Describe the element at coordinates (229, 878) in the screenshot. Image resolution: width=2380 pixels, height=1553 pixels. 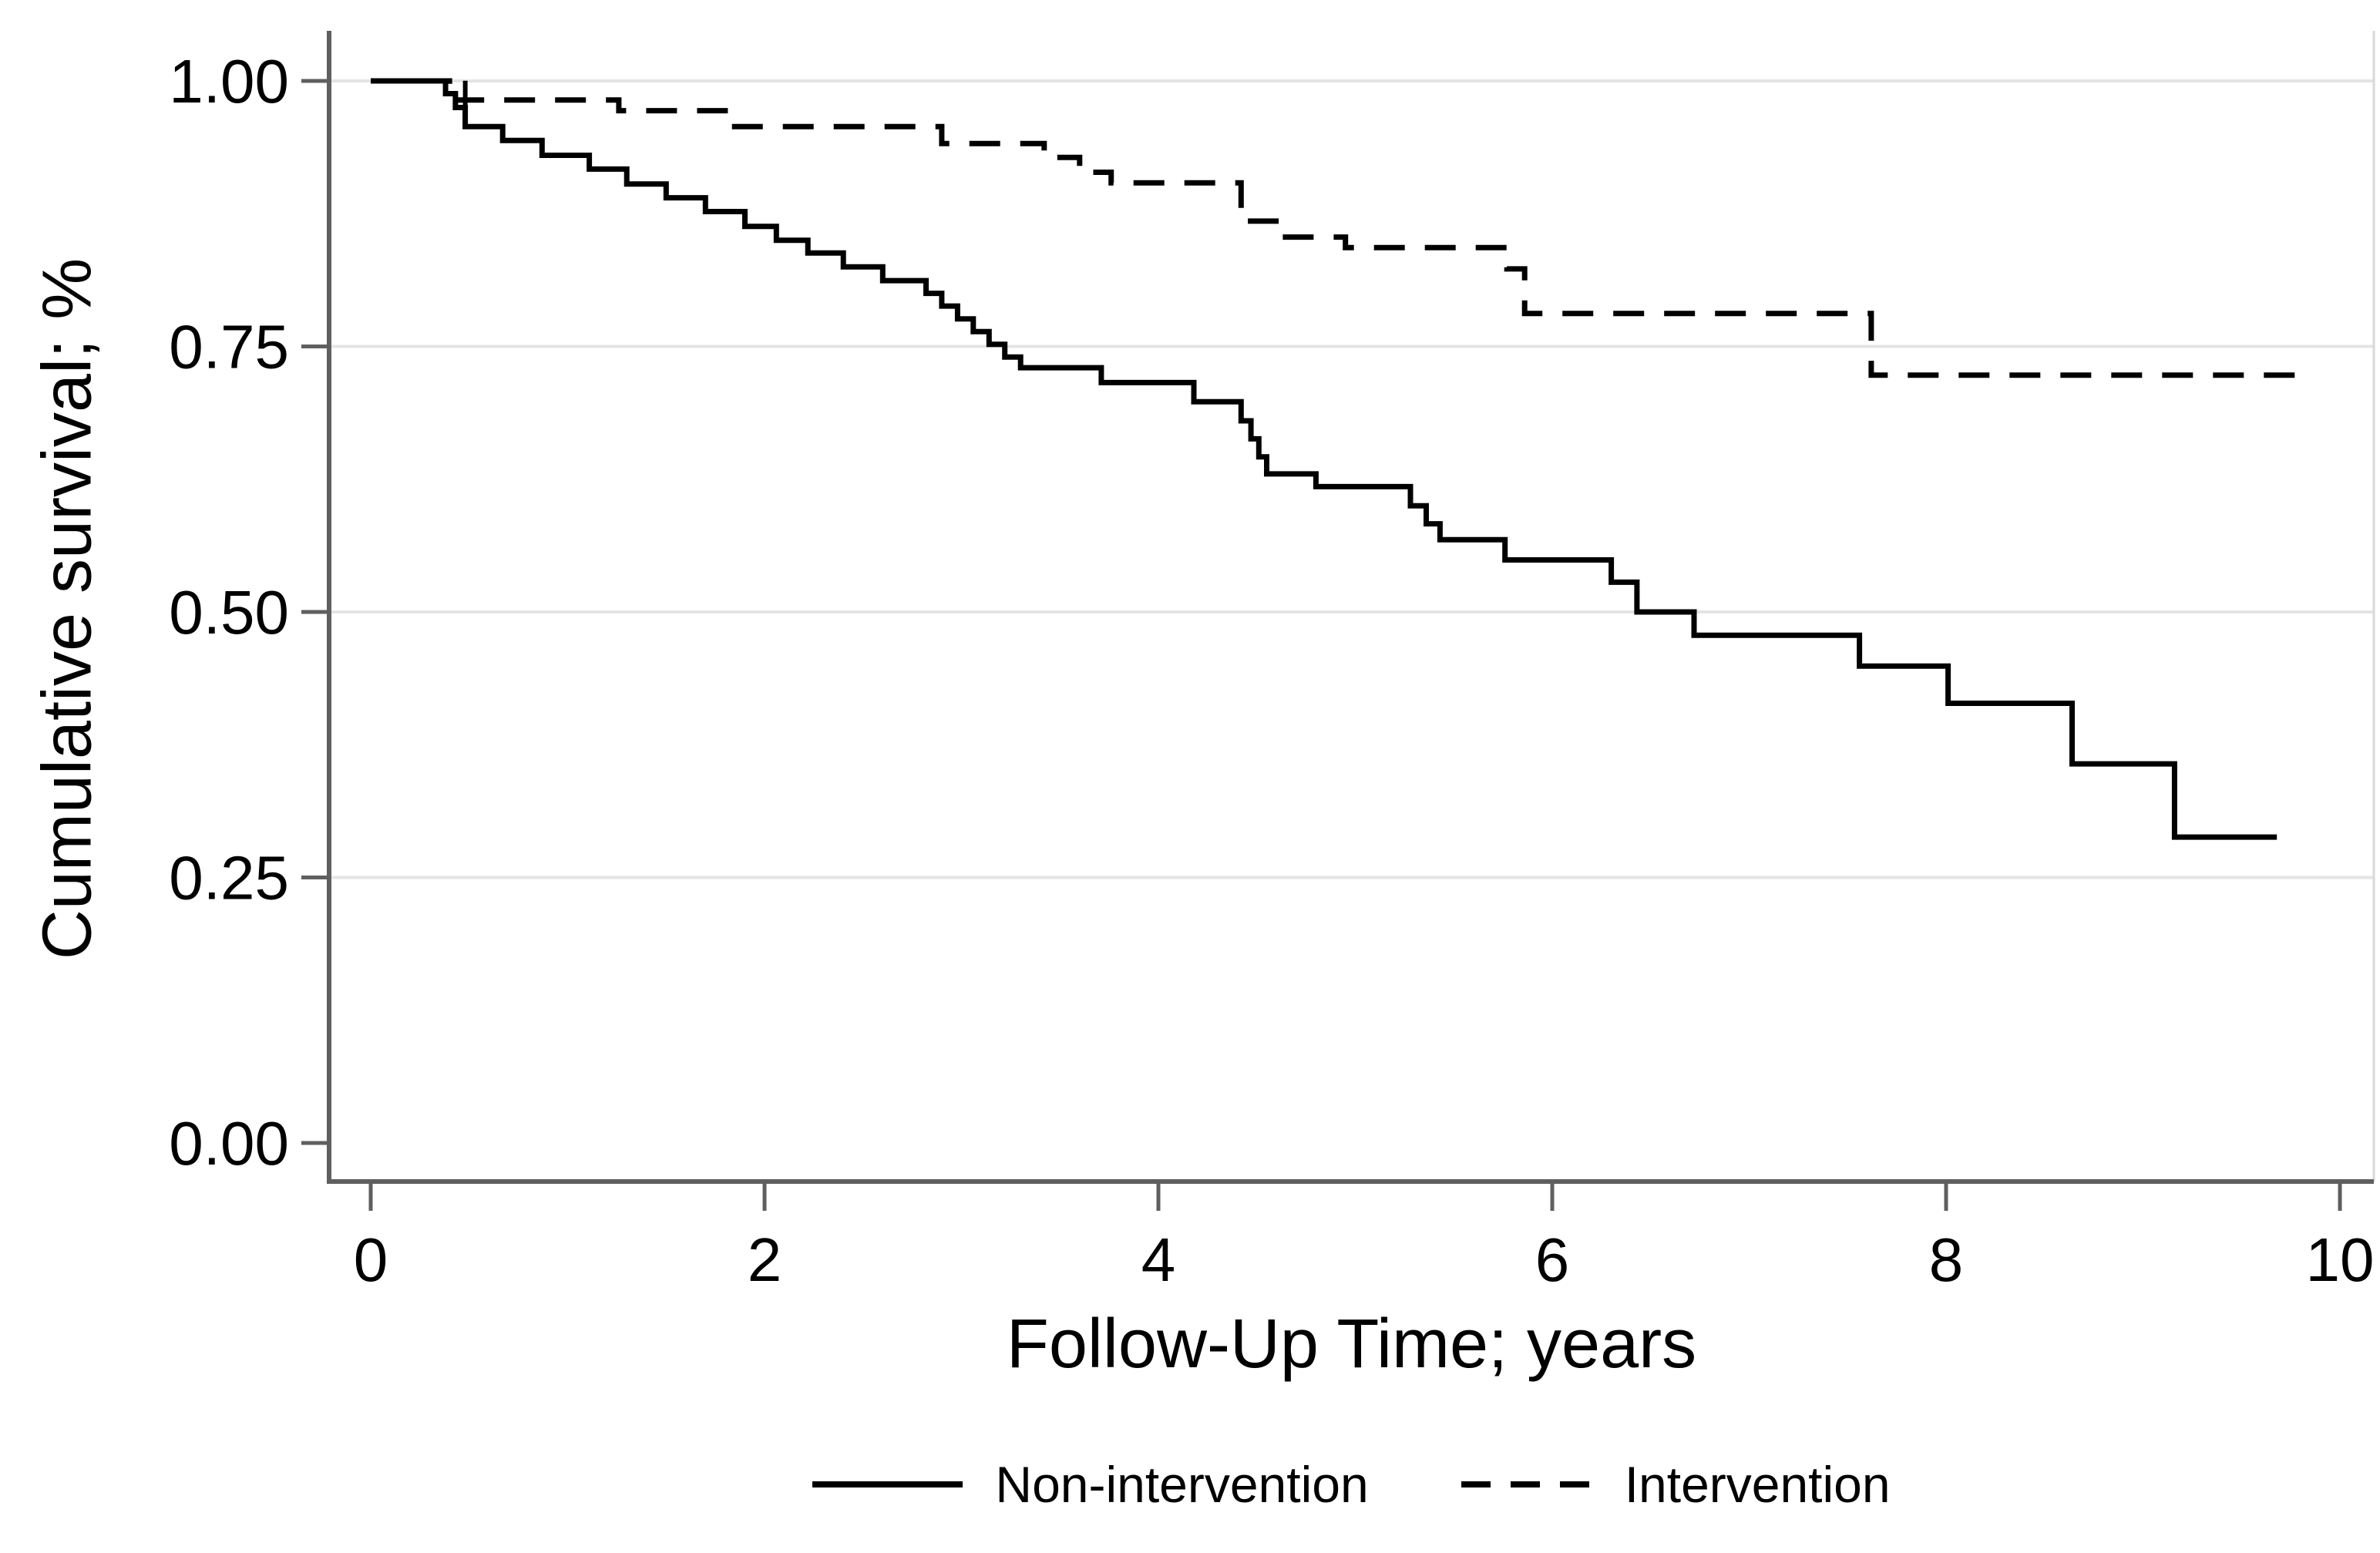
I see `y-tick-label-0.25: 0.25` at that location.